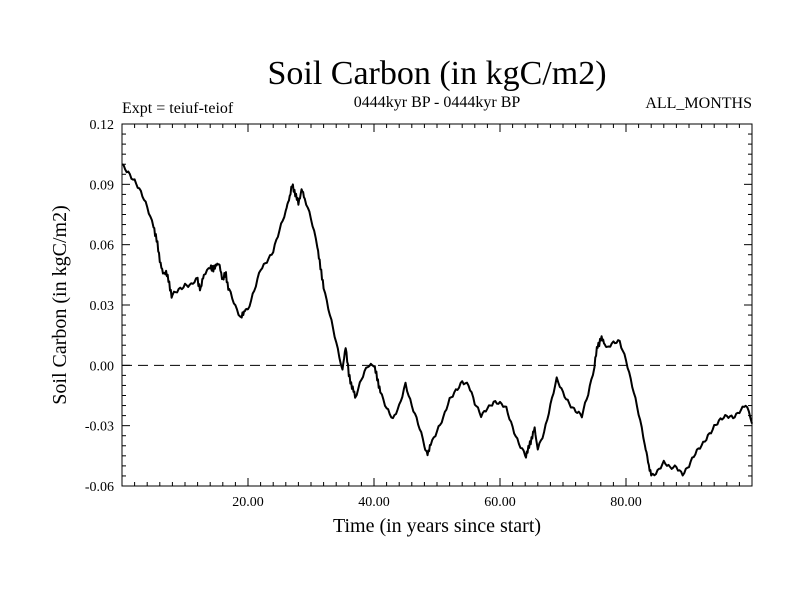 This screenshot has height=600, width=800. Describe the element at coordinates (102, 366) in the screenshot. I see `y-tick-label: 0.00` at that location.